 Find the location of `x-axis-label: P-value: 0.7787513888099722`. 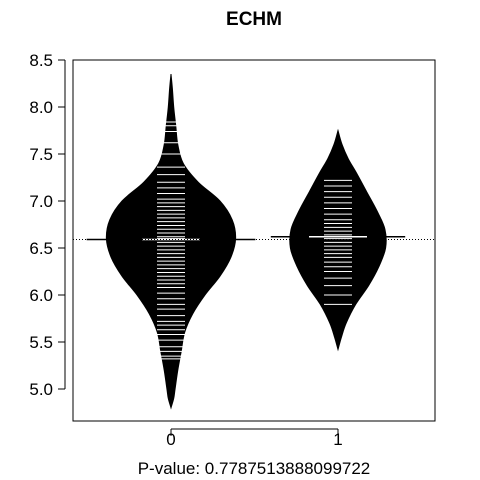

x-axis-label: P-value: 0.7787513888099722 is located at coordinates (254, 468).